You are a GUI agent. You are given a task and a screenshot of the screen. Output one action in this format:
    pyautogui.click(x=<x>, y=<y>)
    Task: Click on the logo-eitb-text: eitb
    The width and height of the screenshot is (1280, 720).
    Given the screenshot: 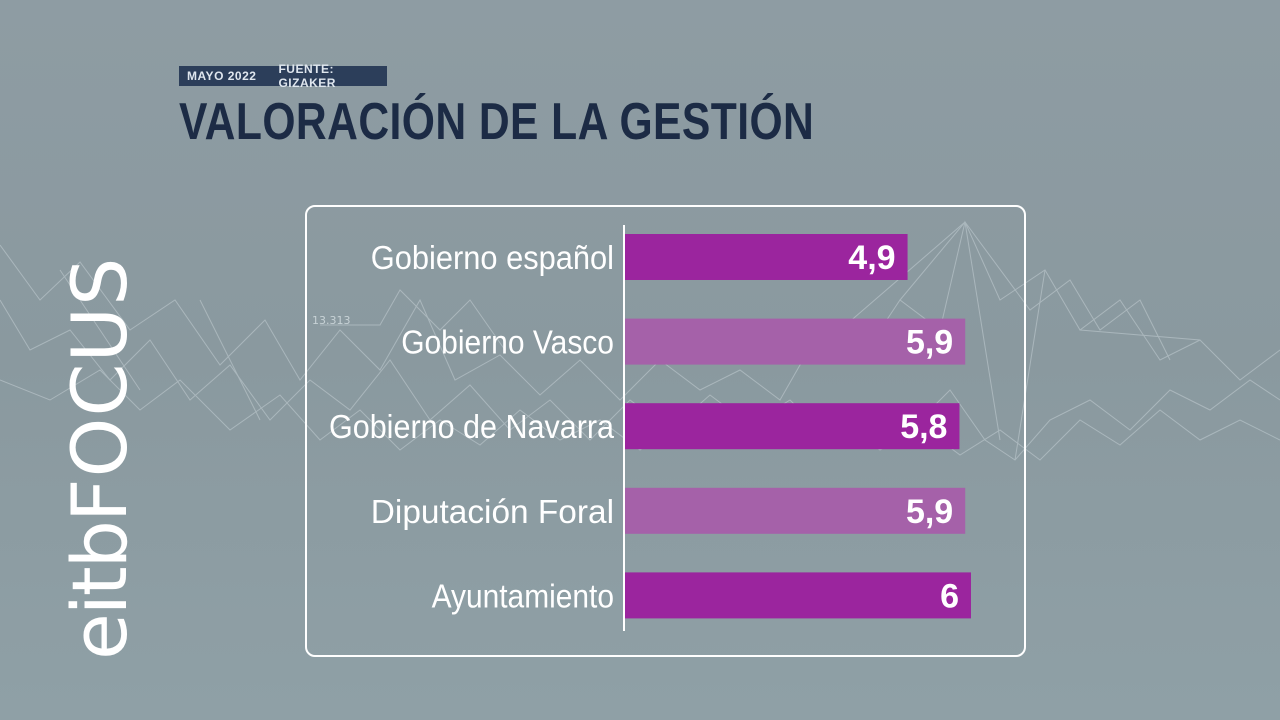 What is the action you would take?
    pyautogui.click(x=99, y=591)
    